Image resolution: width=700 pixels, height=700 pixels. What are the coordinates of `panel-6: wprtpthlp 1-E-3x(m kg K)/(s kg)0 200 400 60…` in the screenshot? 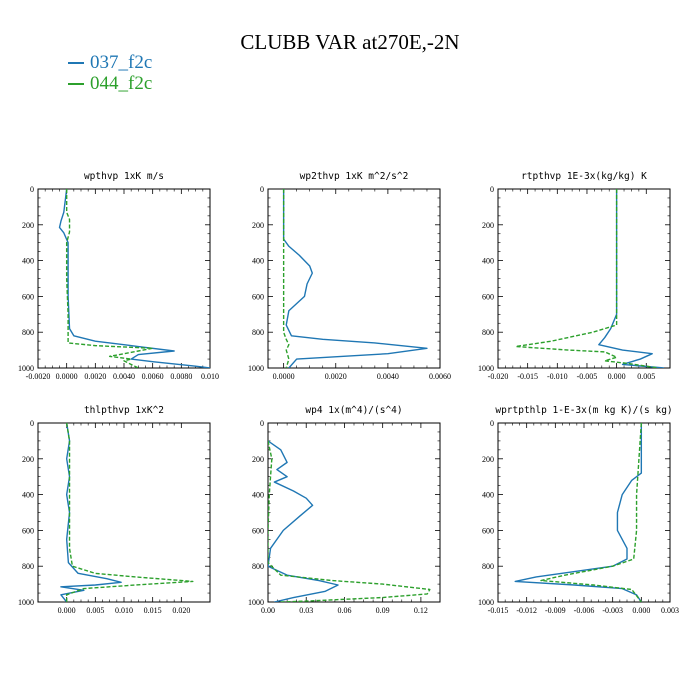 It's located at (578, 510).